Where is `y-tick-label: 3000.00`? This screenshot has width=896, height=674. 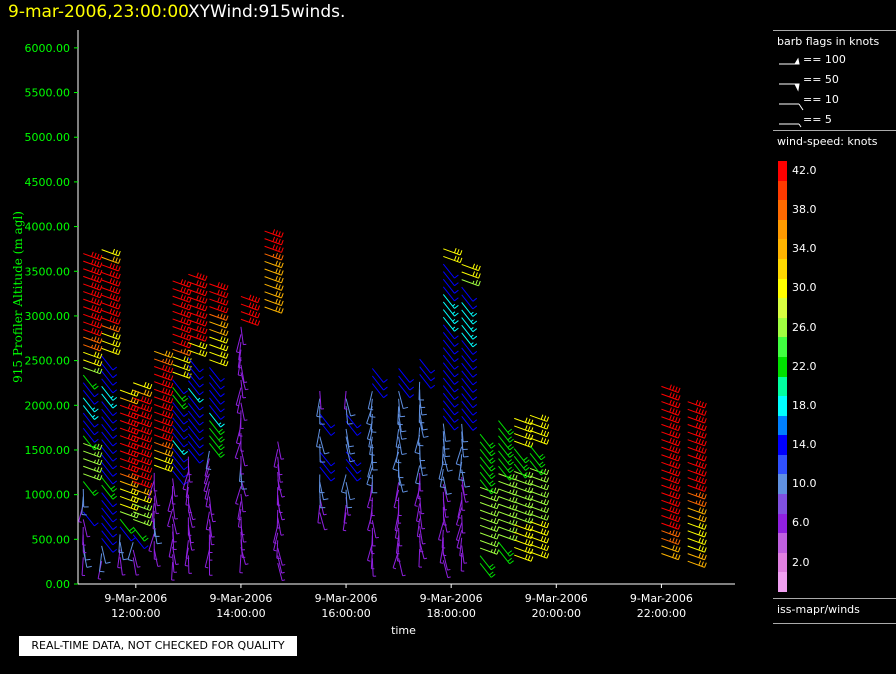
y-tick-label: 3000.00 is located at coordinates (48, 316).